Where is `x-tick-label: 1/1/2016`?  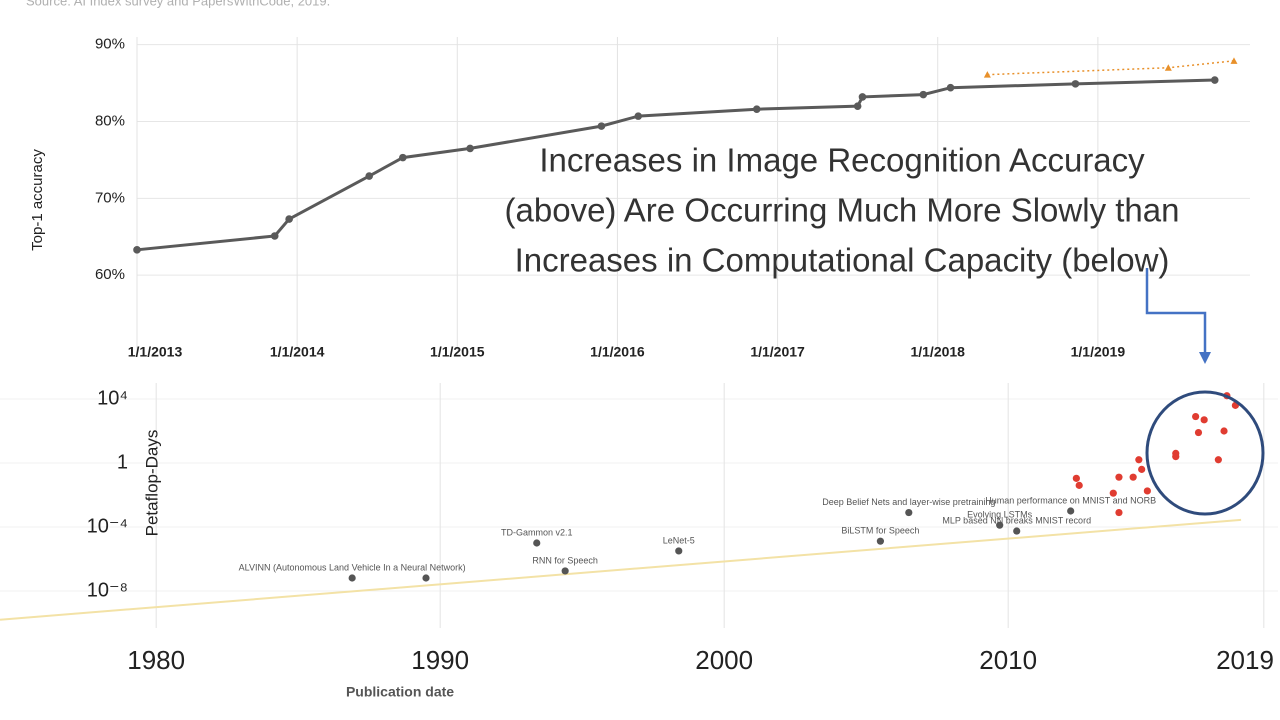
x-tick-label: 1/1/2016 is located at coordinates (617, 352).